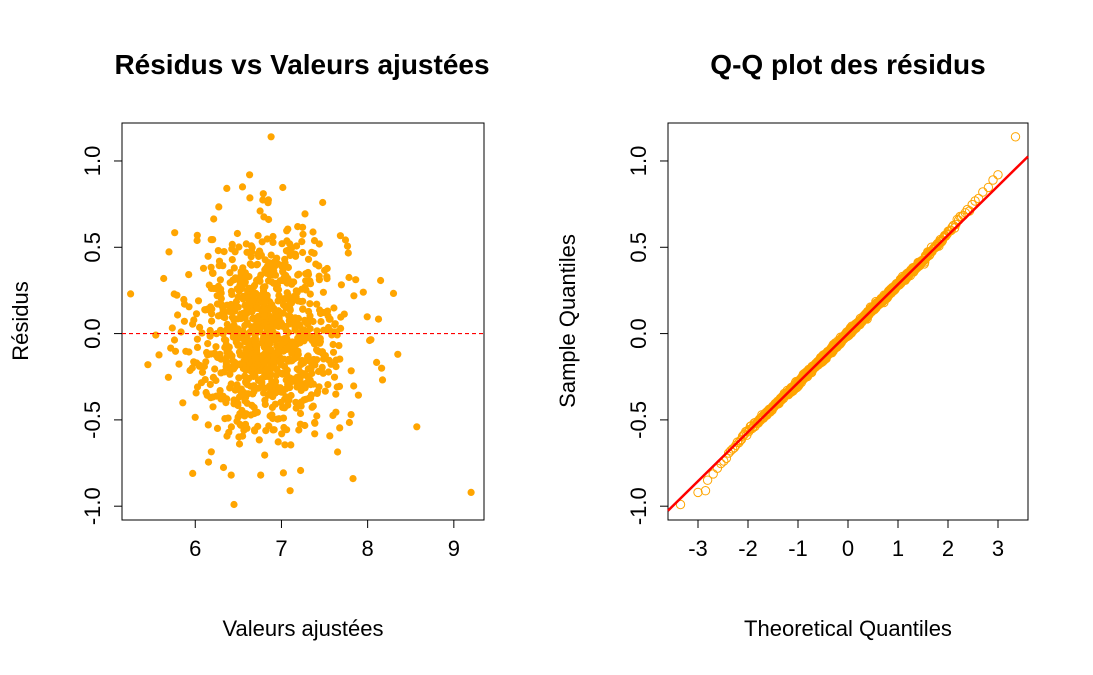  I want to click on left-x-tick-label: 7, so click(281, 548).